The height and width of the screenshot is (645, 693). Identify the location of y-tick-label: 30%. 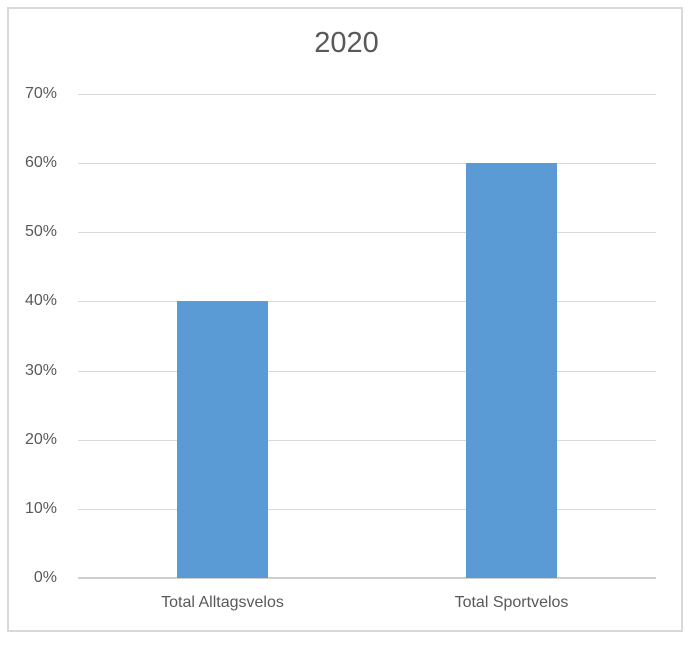
(40, 370).